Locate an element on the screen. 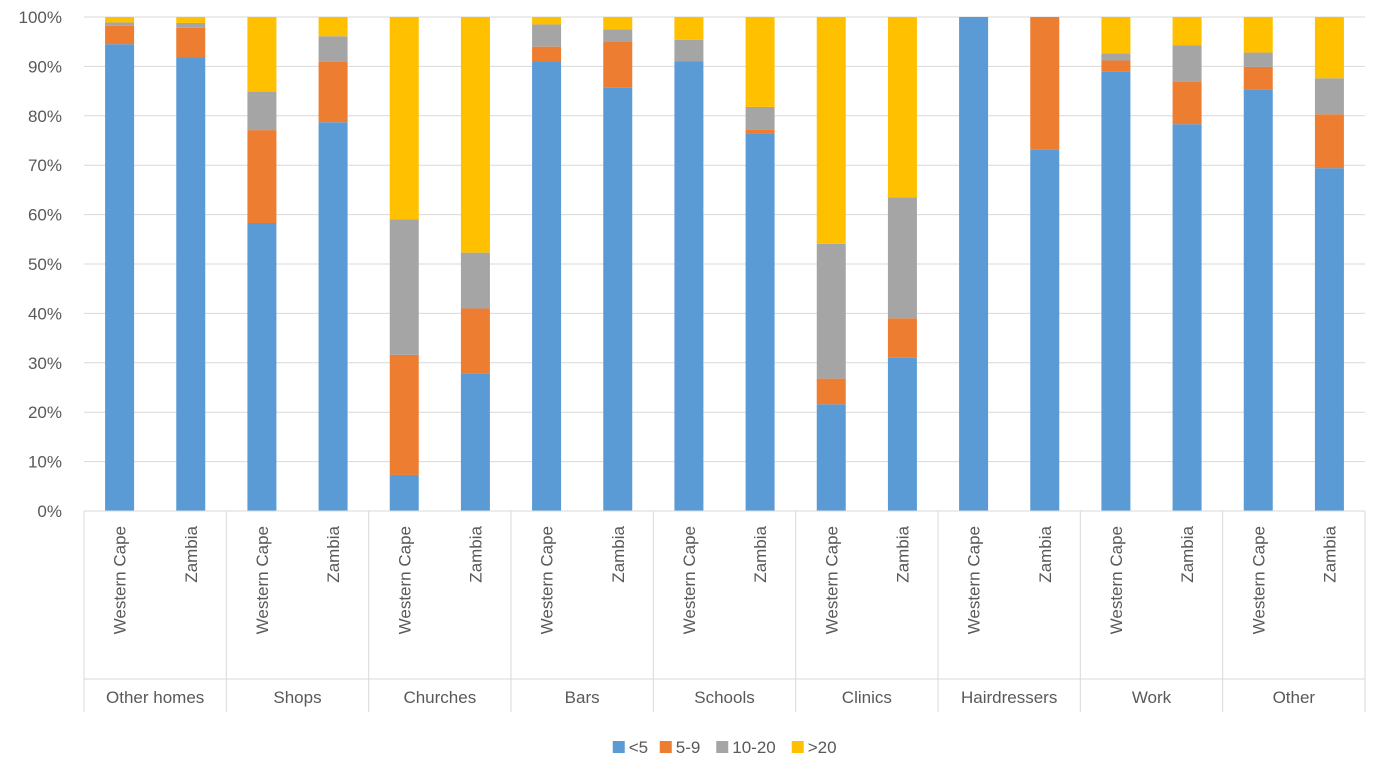  x-group-label: Hairdressers is located at coordinates (1009, 697).